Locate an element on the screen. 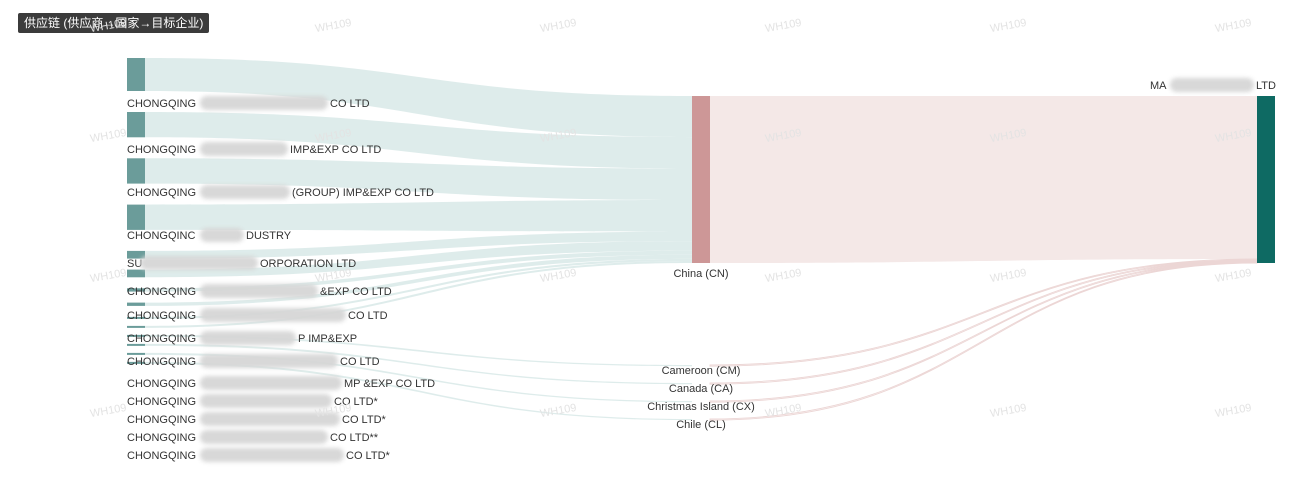 This screenshot has height=492, width=1306. supplier-label-start-11: CHONGQING is located at coordinates (161, 420).